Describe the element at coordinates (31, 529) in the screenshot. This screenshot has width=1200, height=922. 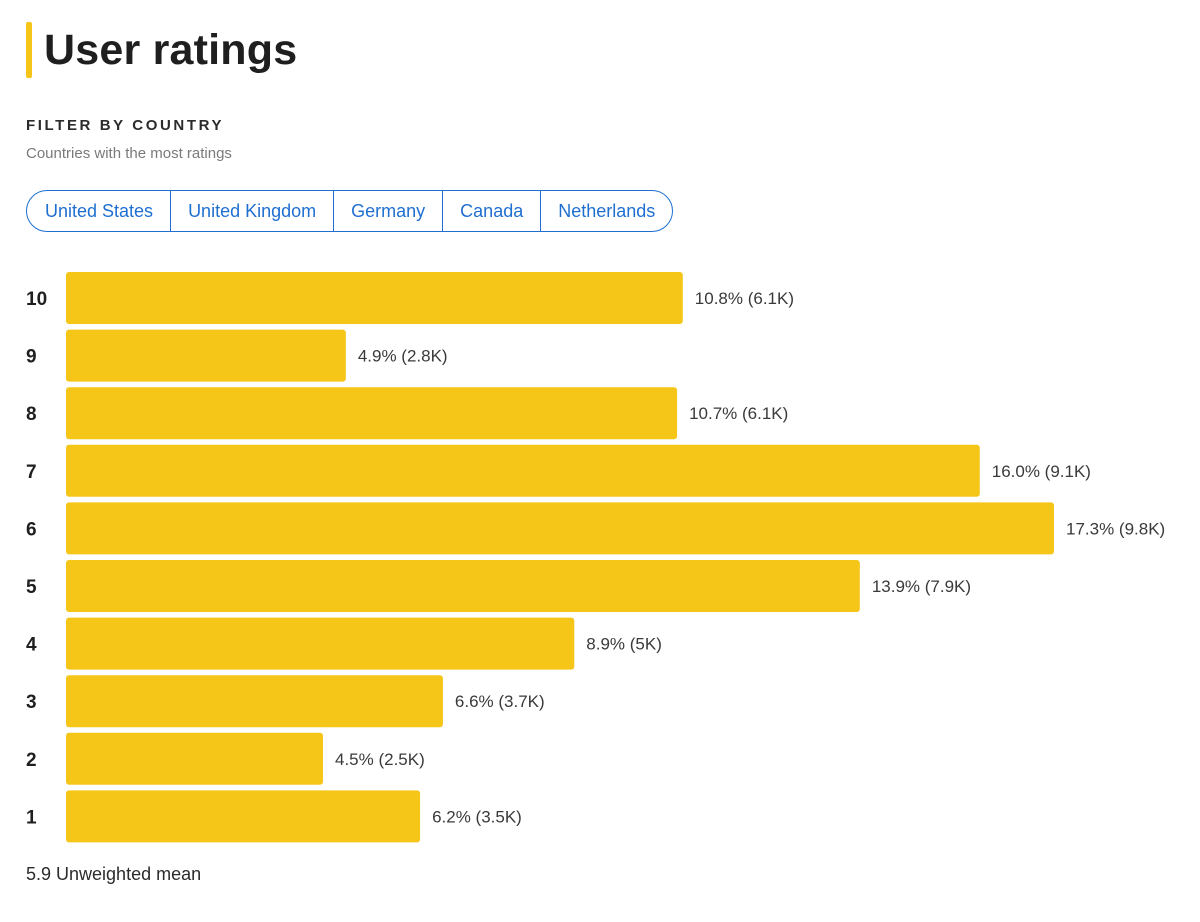
I see `rating-label-6: 6` at that location.